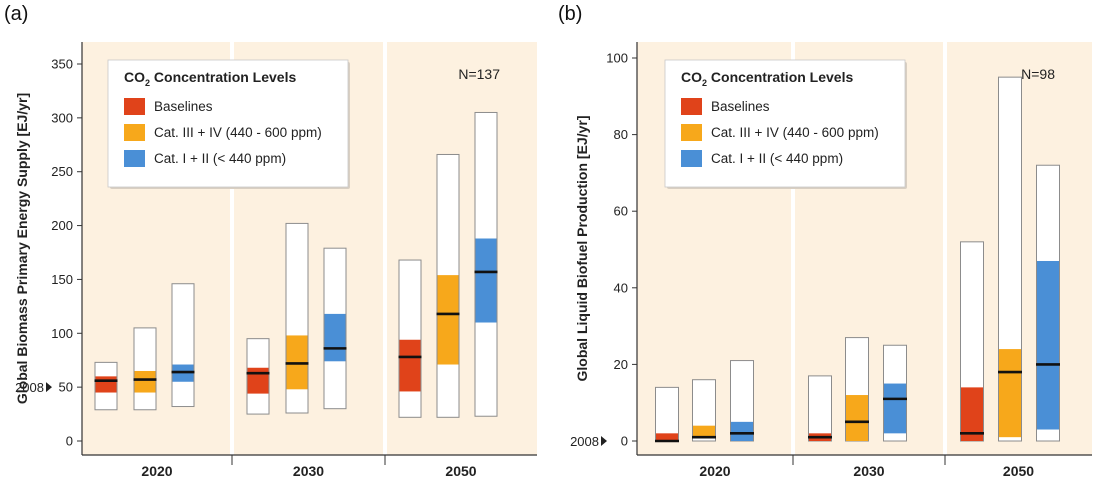  What do you see at coordinates (1038, 74) in the screenshot?
I see `sample-size-label: N=98` at bounding box center [1038, 74].